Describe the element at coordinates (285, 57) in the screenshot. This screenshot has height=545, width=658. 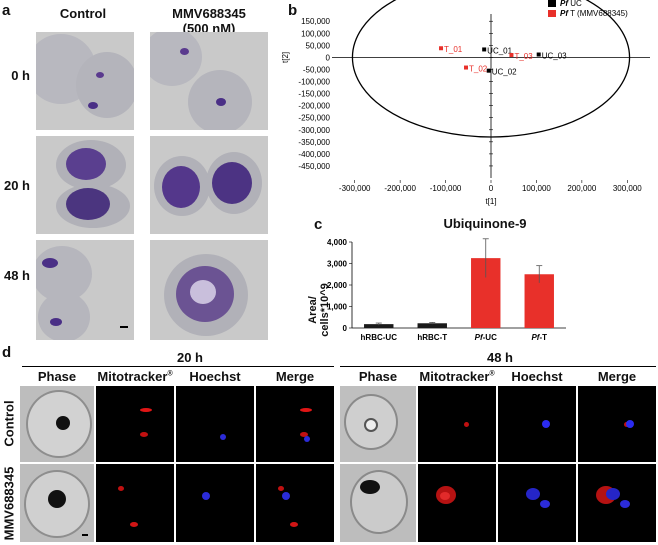
I see `pca-y-axis-label: t[2]` at that location.